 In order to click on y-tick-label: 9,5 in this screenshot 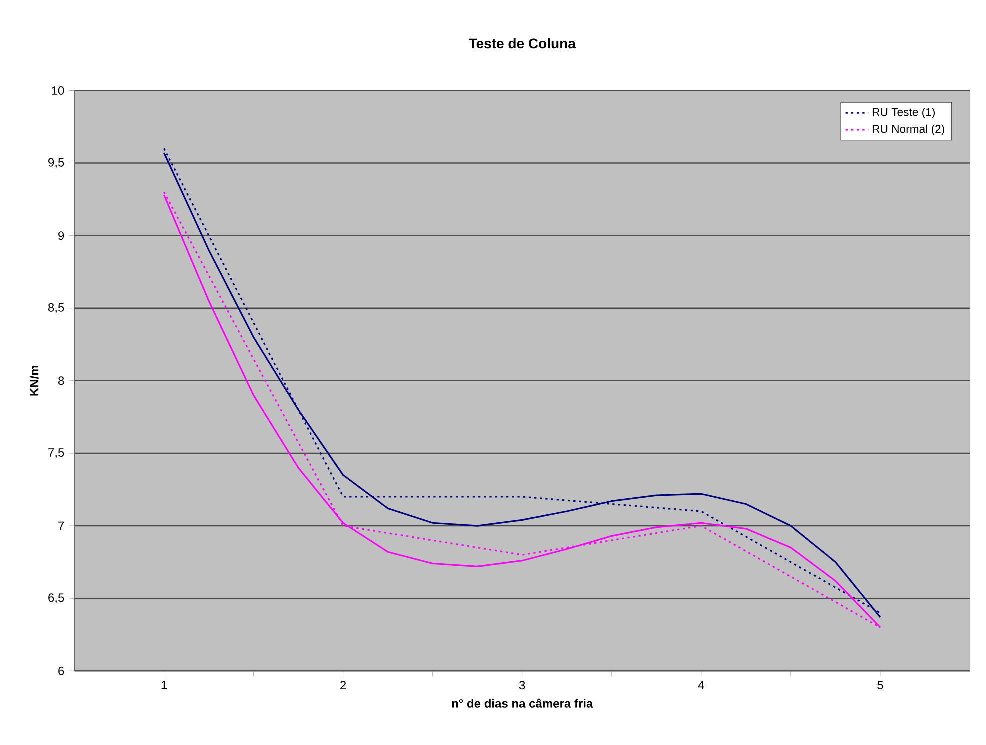, I will do `click(56, 163)`.